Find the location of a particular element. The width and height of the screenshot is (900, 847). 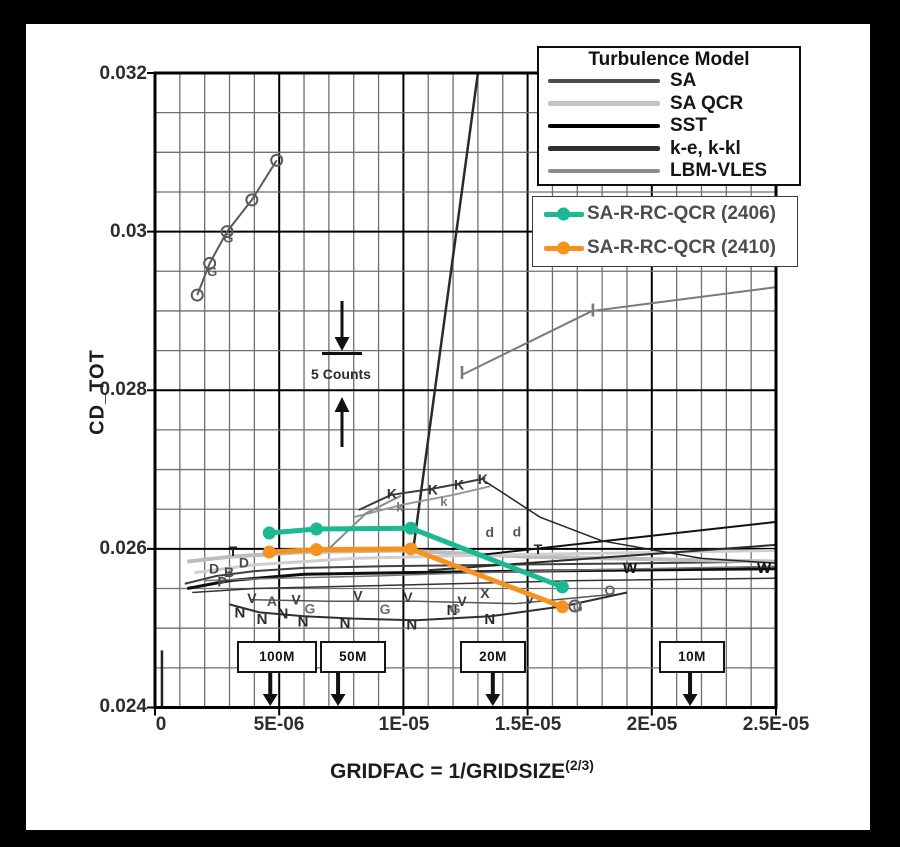

series-g-end-marker is located at coordinates (575, 606).